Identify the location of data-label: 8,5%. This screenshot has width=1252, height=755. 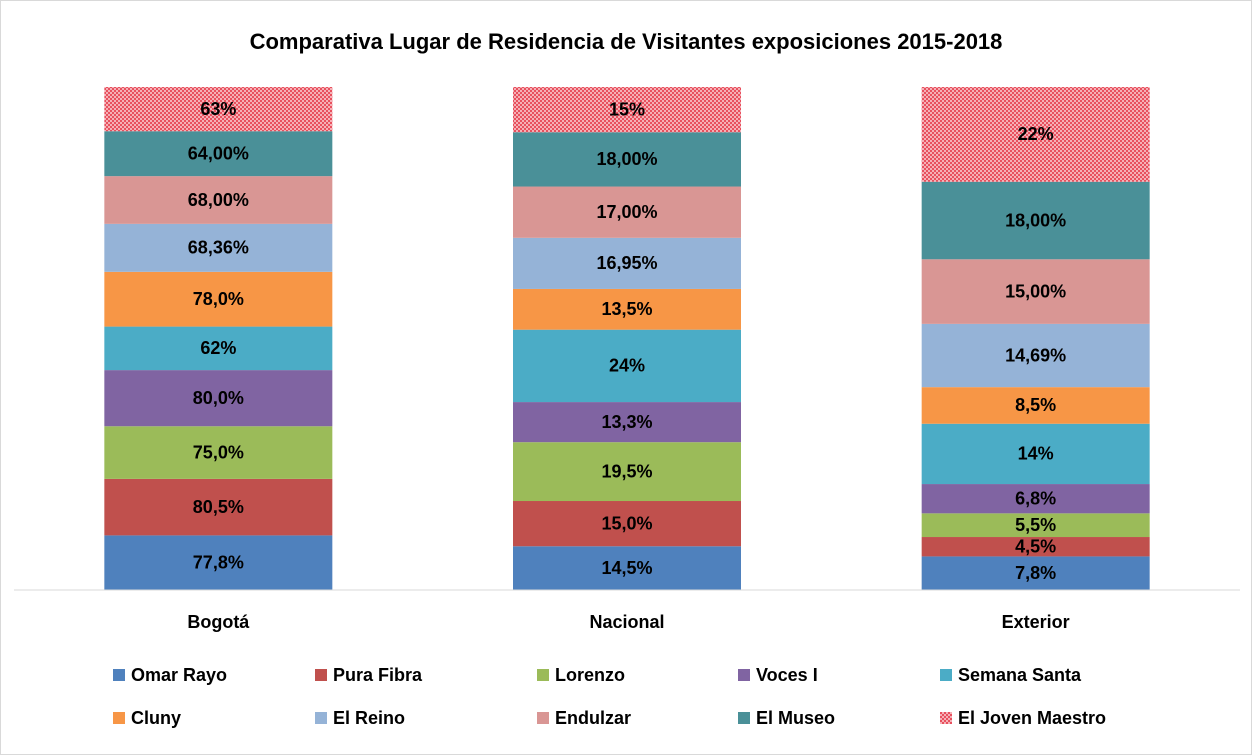
(1035, 405).